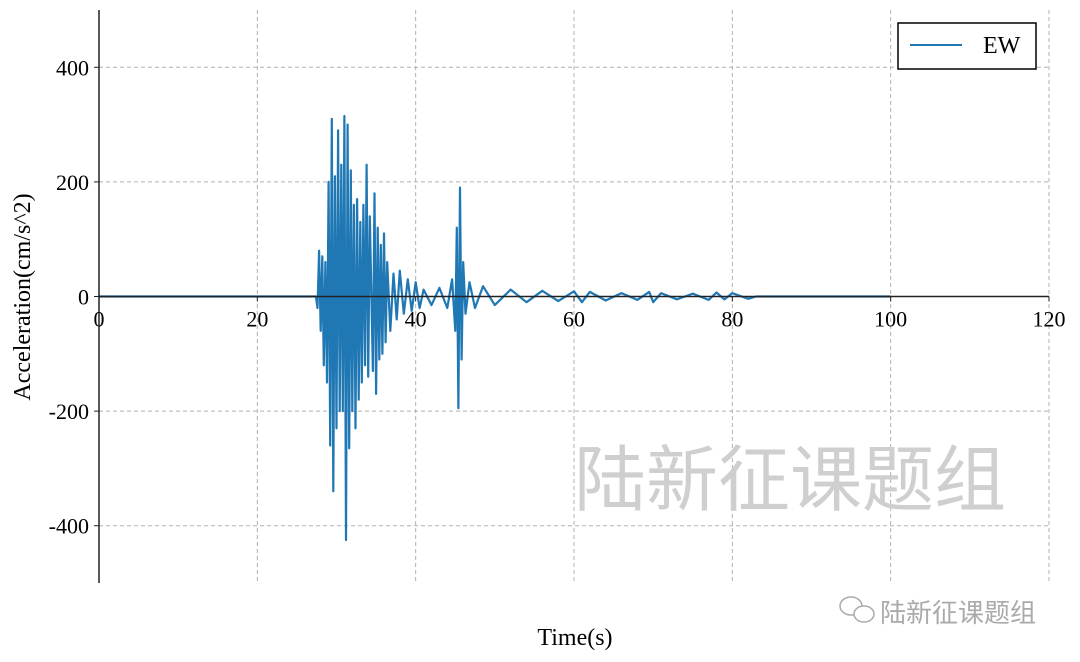 This screenshot has height=662, width=1080. What do you see at coordinates (890, 319) in the screenshot?
I see `x-tick-label: 100` at bounding box center [890, 319].